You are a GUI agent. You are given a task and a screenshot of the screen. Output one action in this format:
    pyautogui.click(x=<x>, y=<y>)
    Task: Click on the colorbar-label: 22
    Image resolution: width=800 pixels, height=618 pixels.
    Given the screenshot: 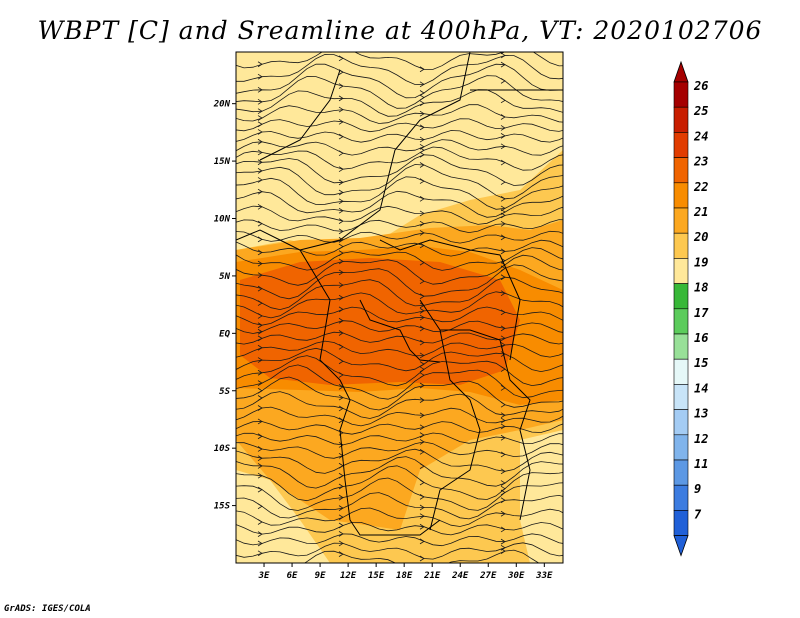 What is the action you would take?
    pyautogui.click(x=700, y=187)
    